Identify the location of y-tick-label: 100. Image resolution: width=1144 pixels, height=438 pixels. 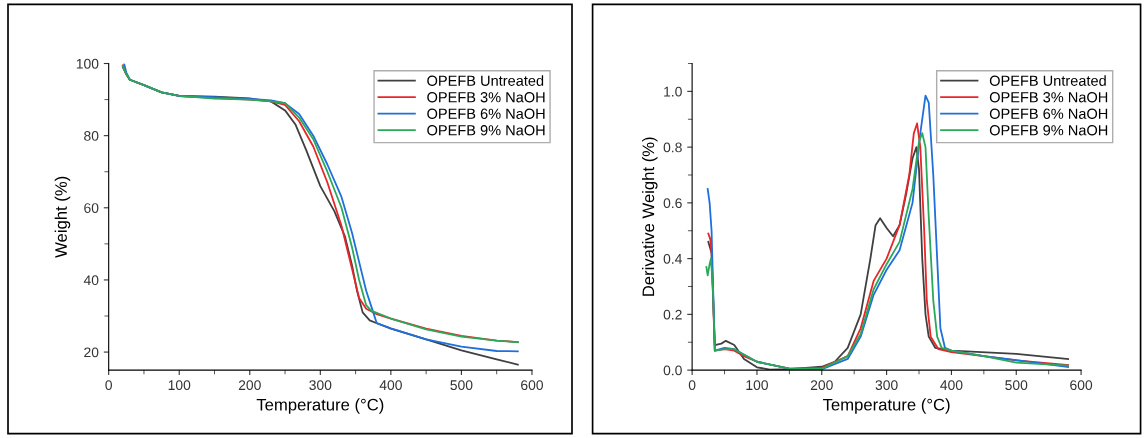
(87, 63).